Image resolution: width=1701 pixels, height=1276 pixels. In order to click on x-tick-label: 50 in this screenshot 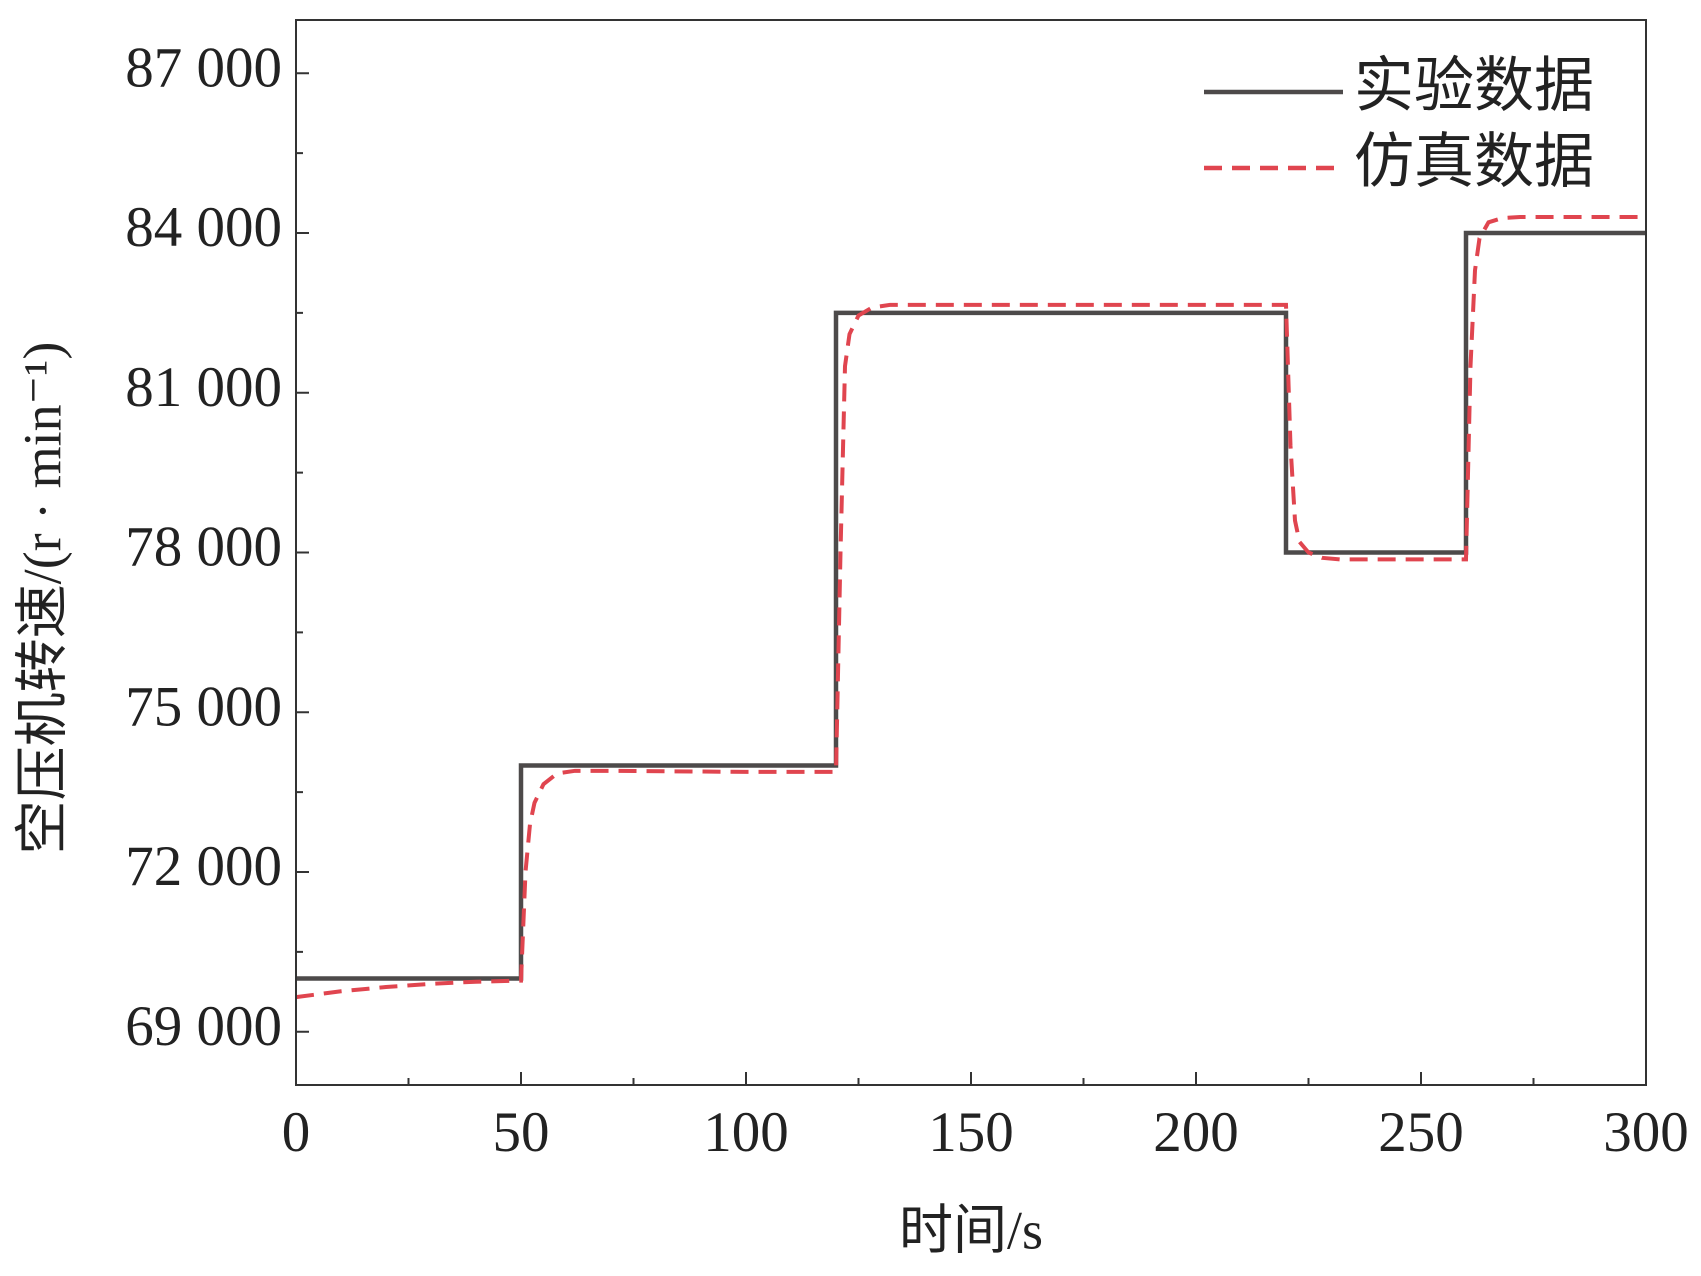, I will do `click(521, 1132)`.